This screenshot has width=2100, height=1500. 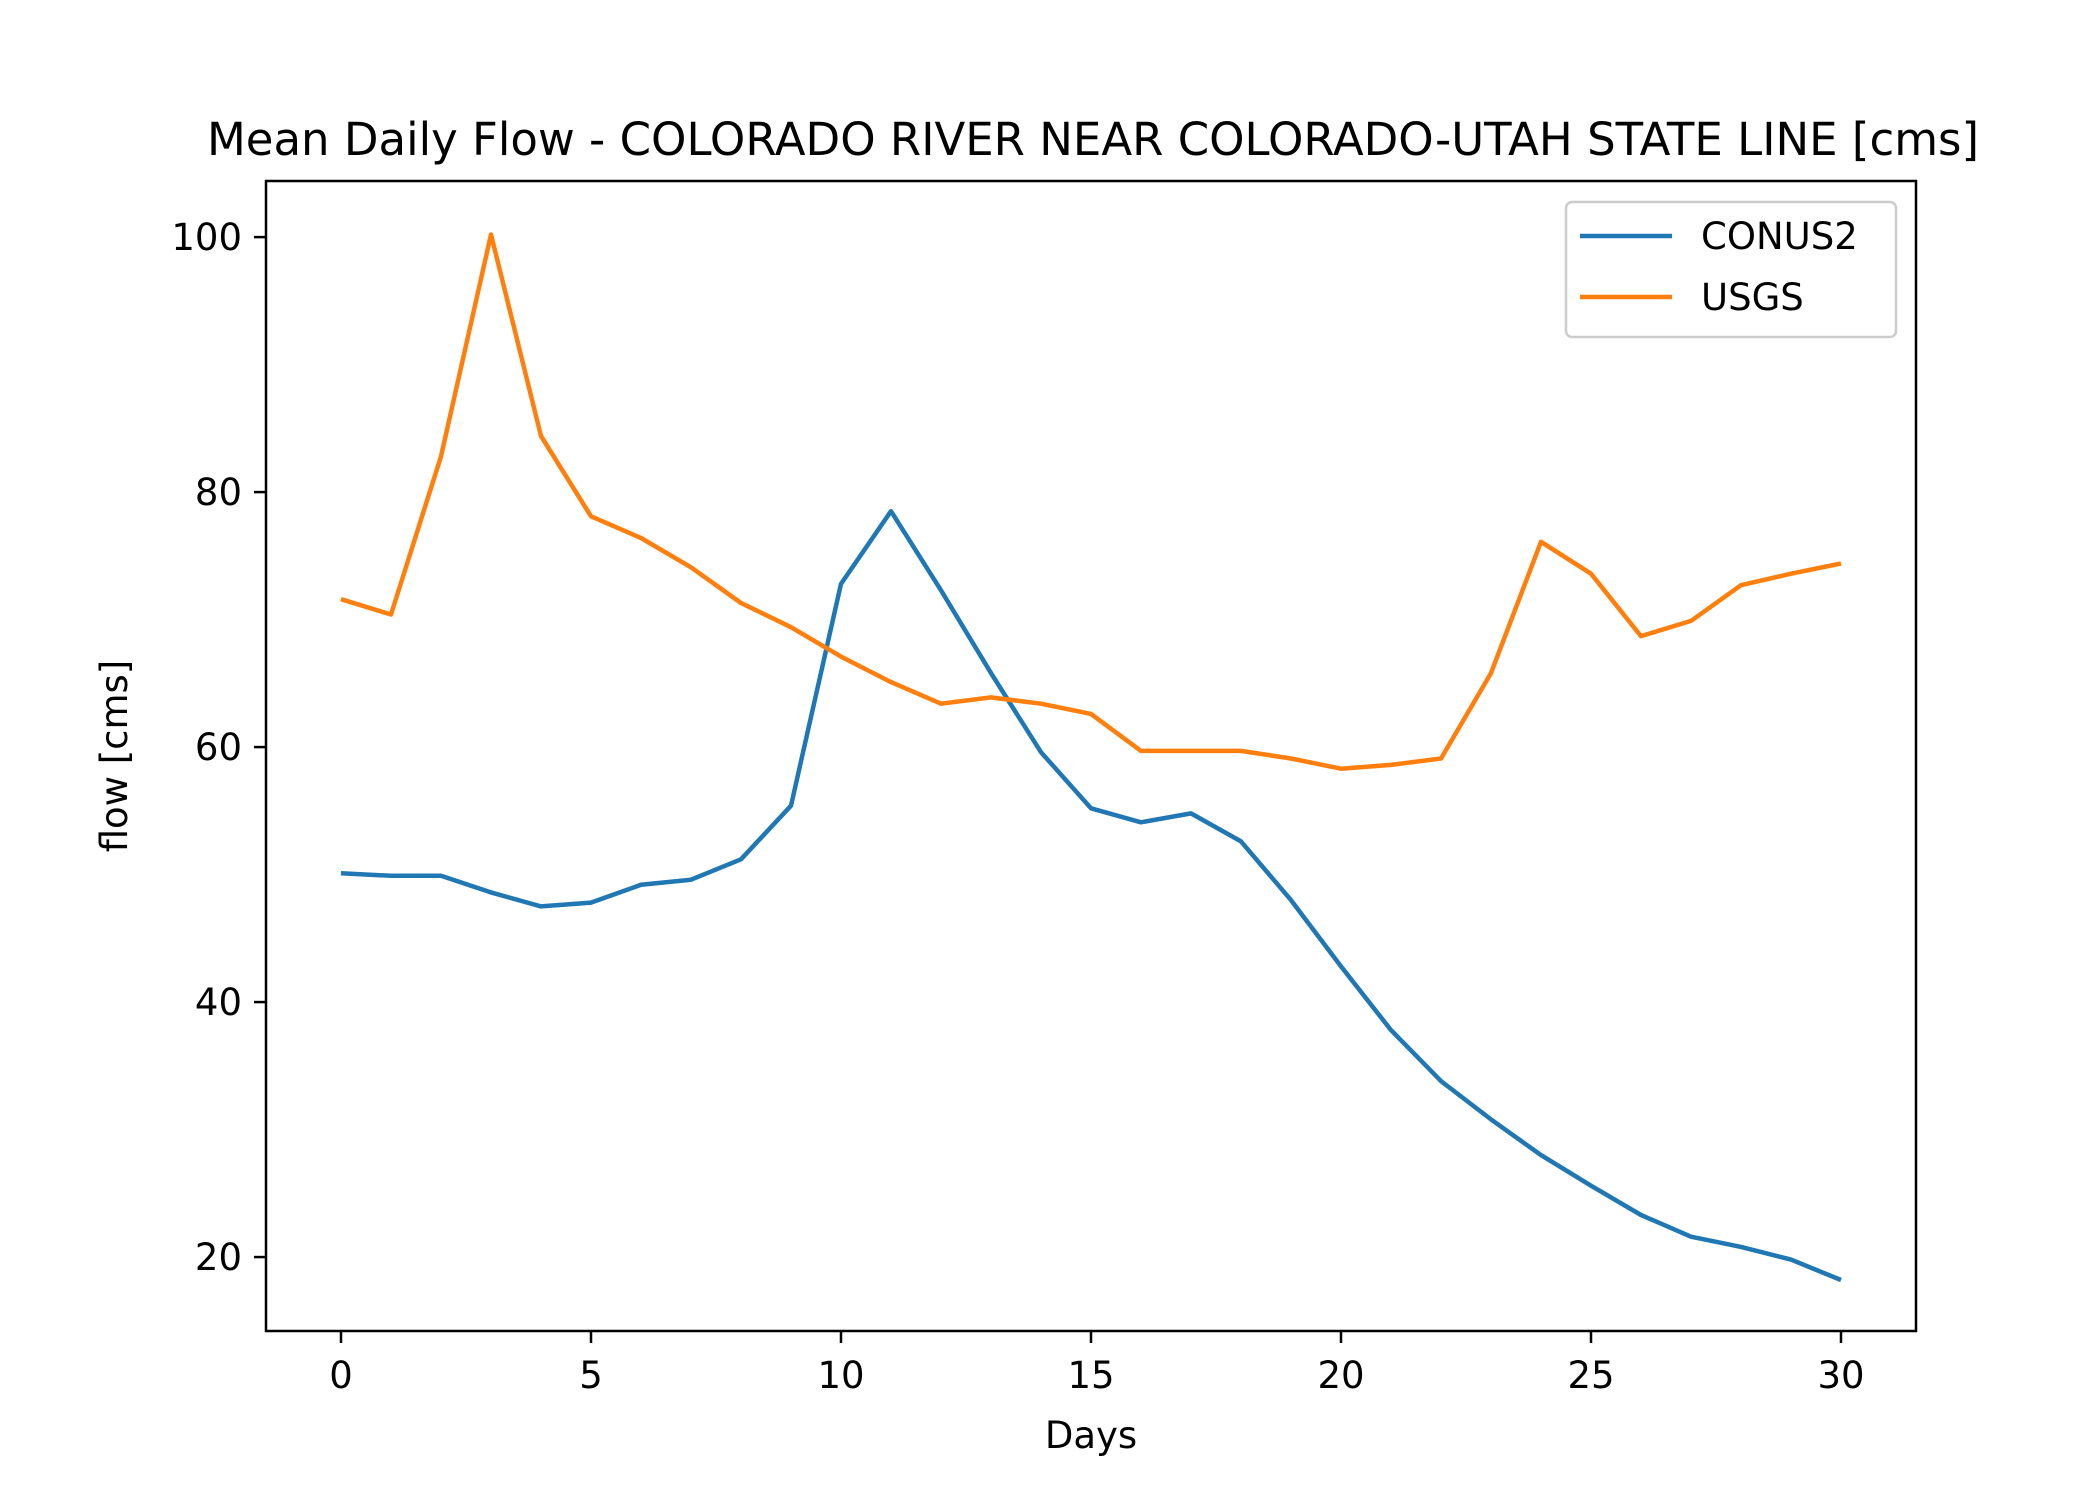 I want to click on x-axis-label: Days, so click(x=1091, y=1435).